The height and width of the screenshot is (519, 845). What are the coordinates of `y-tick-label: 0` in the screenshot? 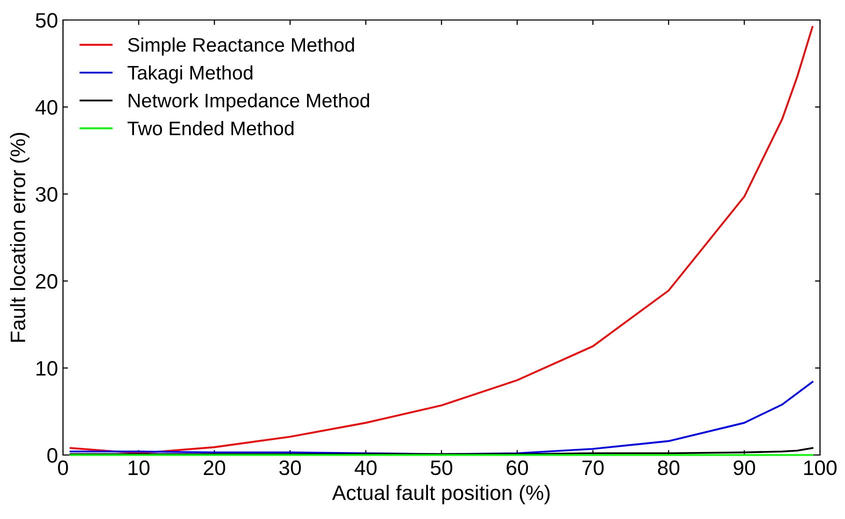 It's located at (52, 455).